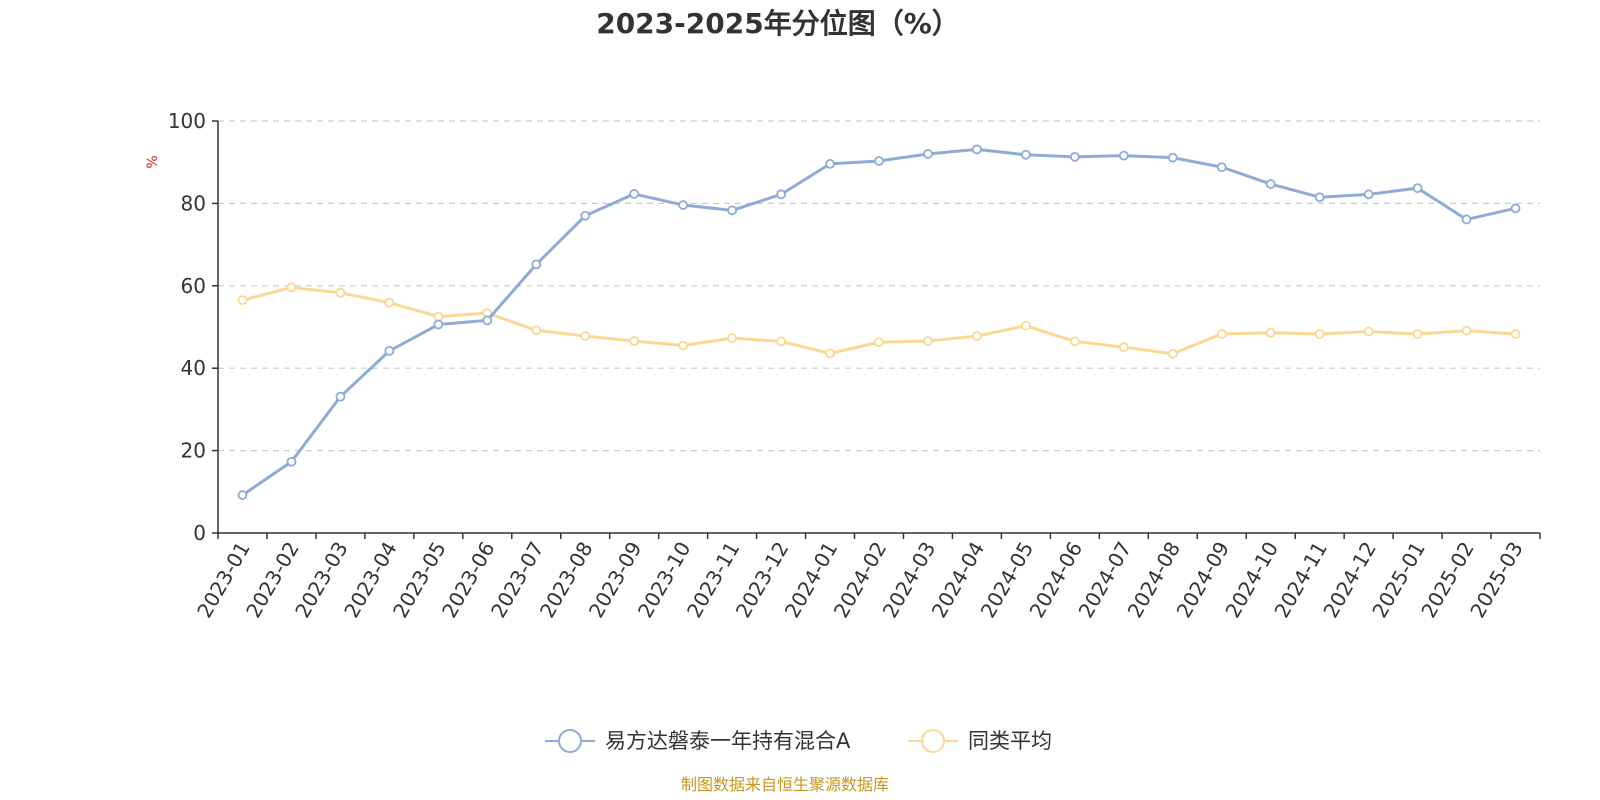 Image resolution: width=1600 pixels, height=800 pixels. I want to click on chart-title: 2023-2025年分位图（%）, so click(778, 23).